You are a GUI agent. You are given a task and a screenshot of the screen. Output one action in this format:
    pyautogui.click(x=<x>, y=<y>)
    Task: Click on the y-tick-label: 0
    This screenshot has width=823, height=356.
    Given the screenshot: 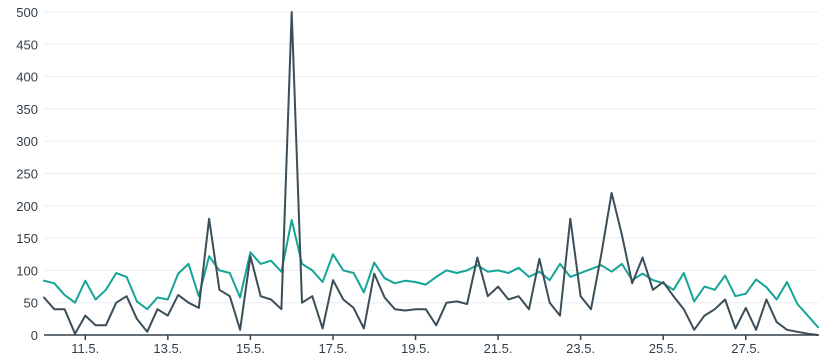 What is the action you would take?
    pyautogui.click(x=34, y=335)
    